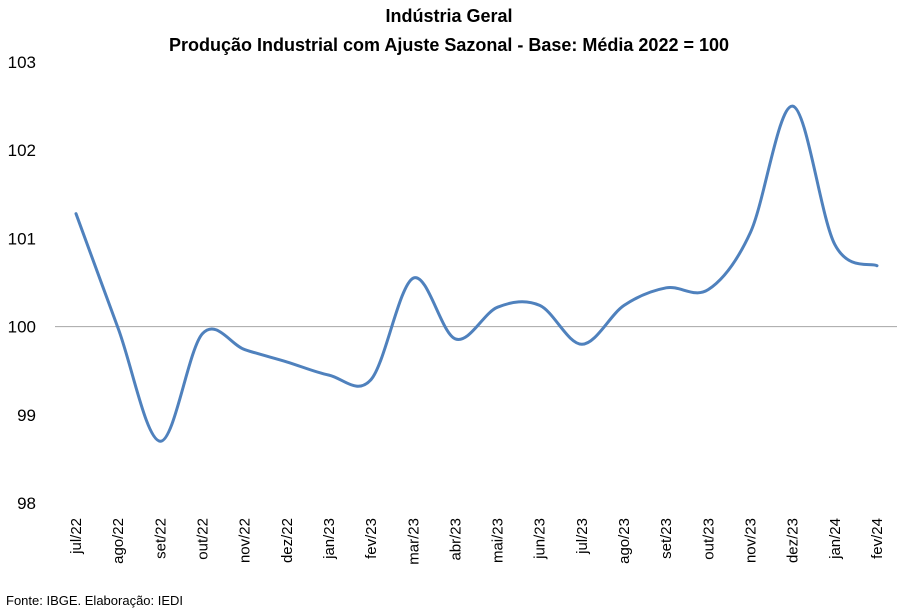 This screenshot has height=612, width=898. Describe the element at coordinates (455, 539) in the screenshot. I see `x-tick-label: abr/23` at that location.